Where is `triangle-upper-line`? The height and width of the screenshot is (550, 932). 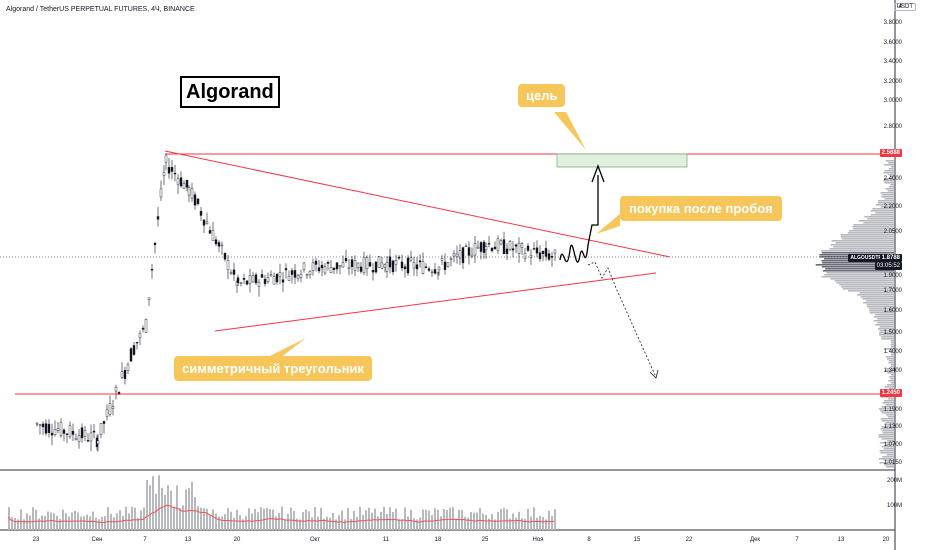
triangle-upper-line is located at coordinates (417, 204).